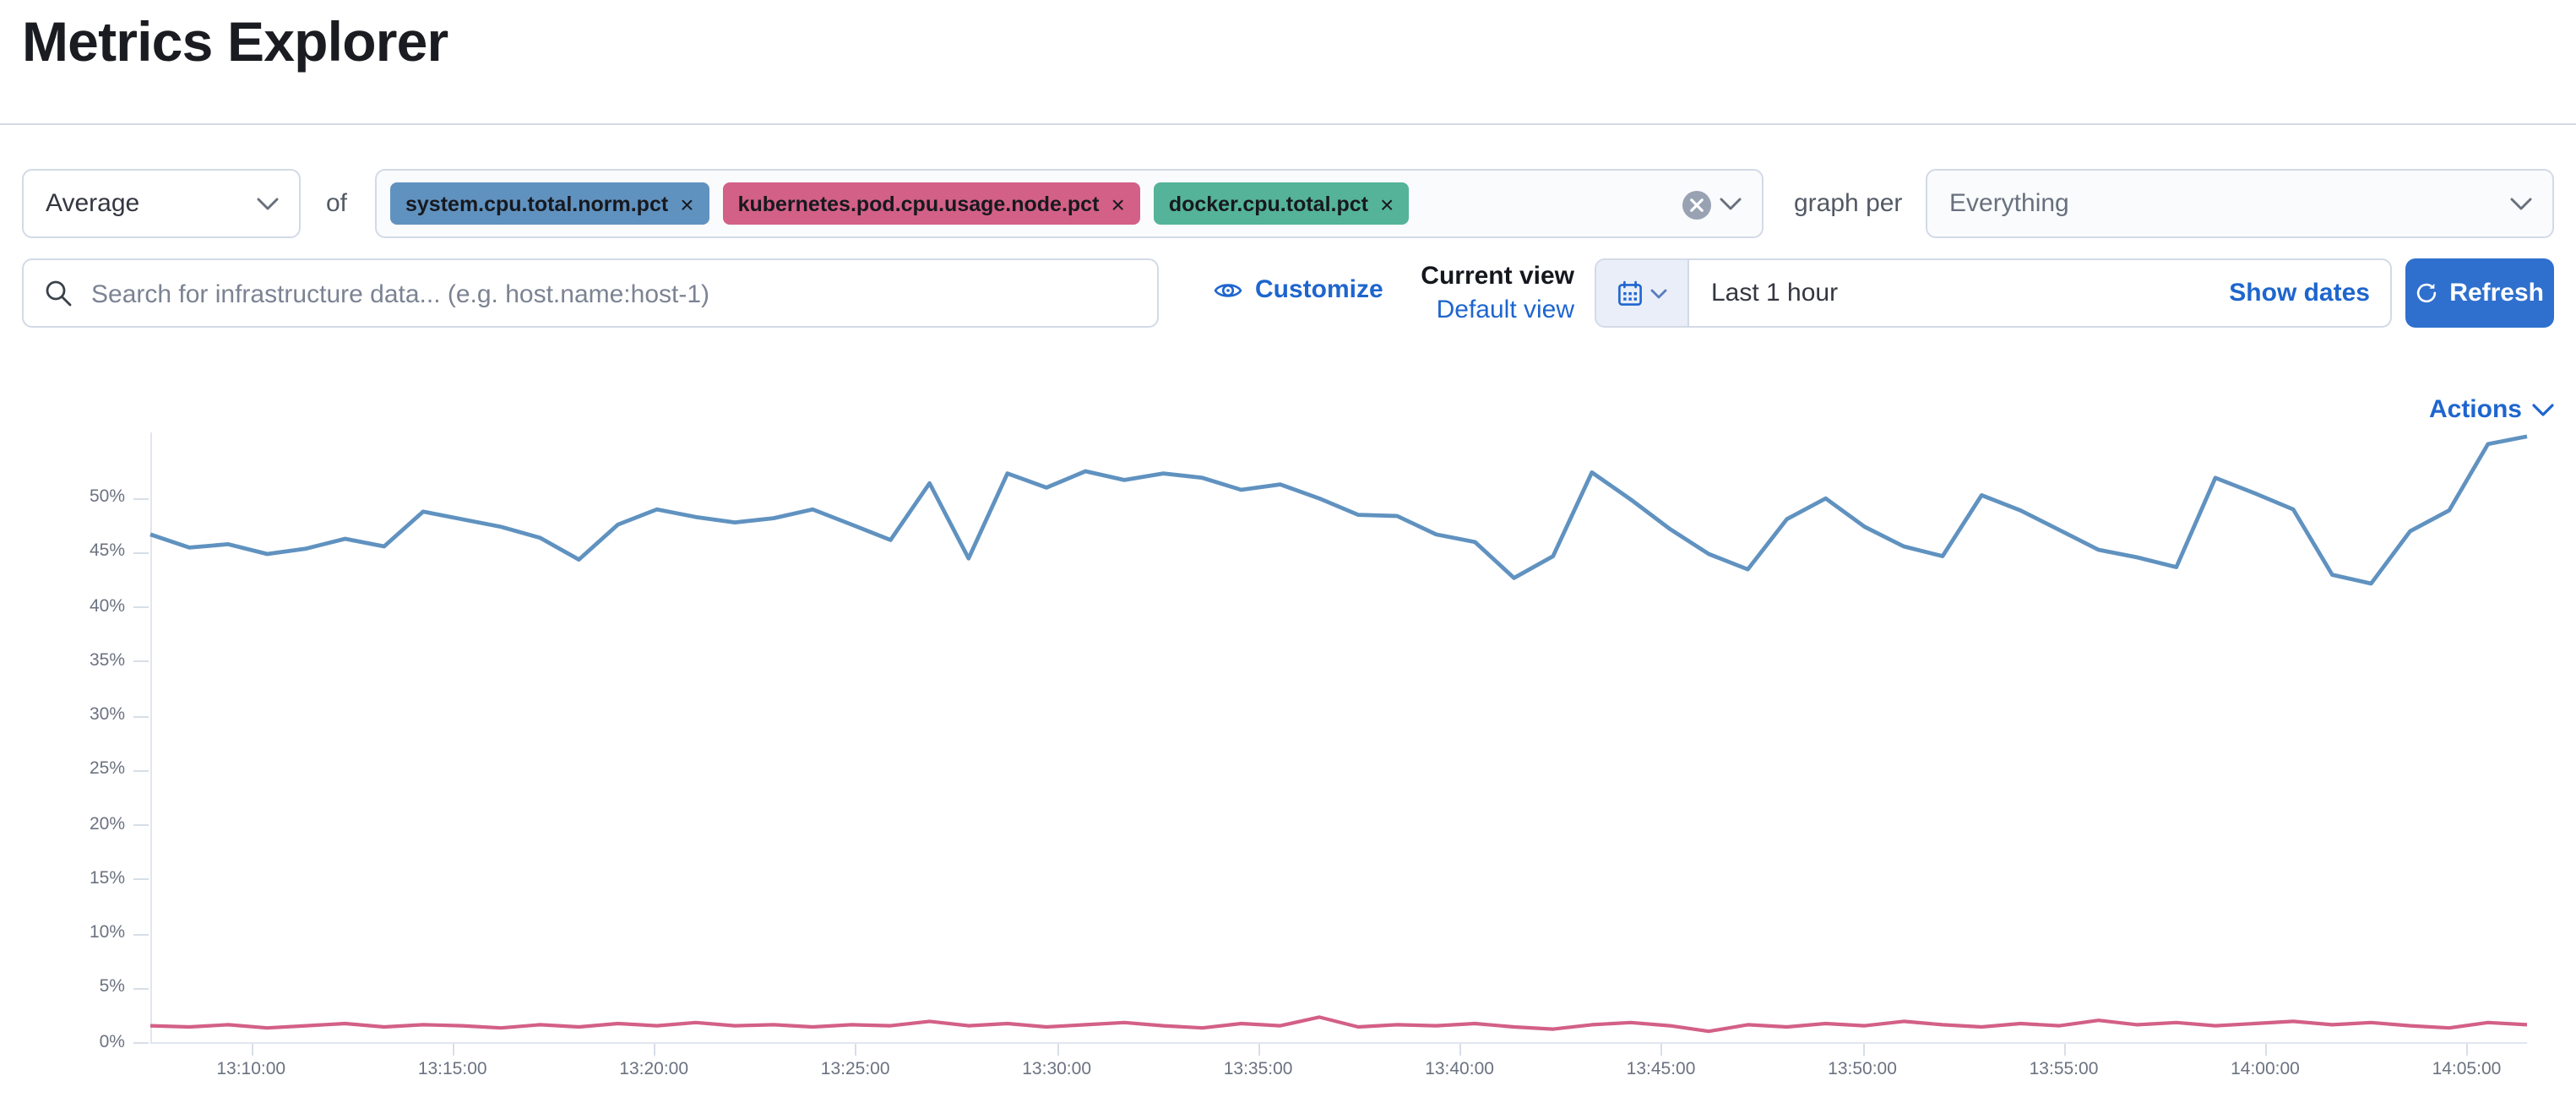  I want to click on x-axis-tick-label: 13:25:00, so click(855, 1069).